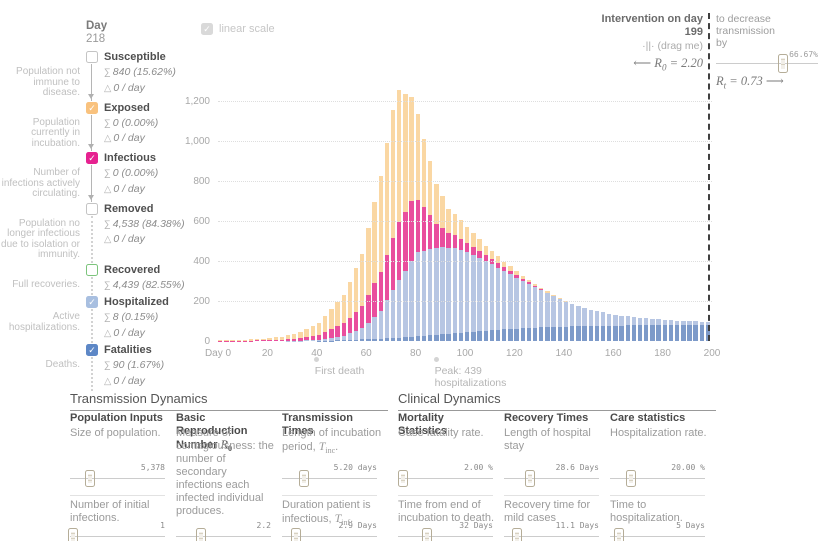 This screenshot has height=541, width=825. What do you see at coordinates (92, 208) in the screenshot?
I see `legend-checkbox-removed` at bounding box center [92, 208].